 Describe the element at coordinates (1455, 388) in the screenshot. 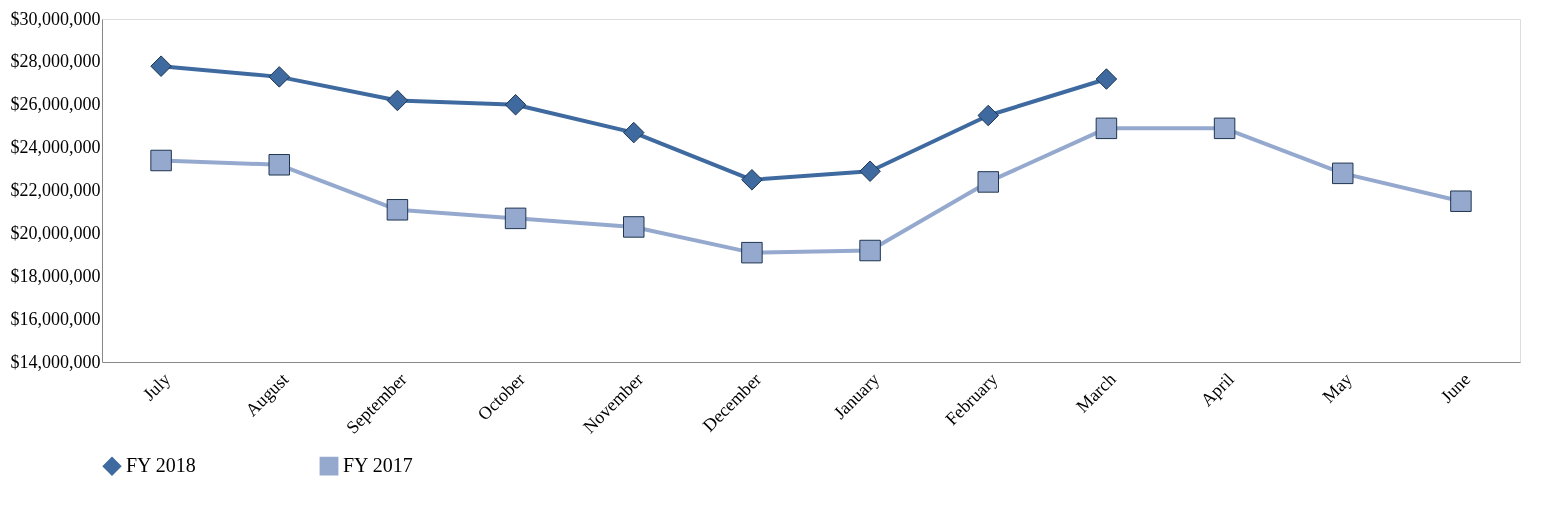

I see `x-tick-label: June` at that location.